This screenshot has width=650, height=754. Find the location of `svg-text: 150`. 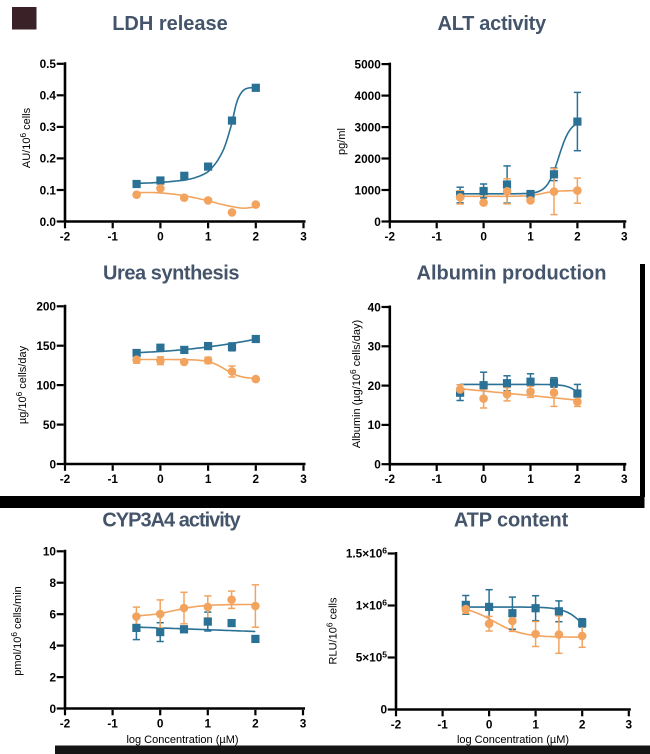

svg-text: 150 is located at coordinates (46, 346).